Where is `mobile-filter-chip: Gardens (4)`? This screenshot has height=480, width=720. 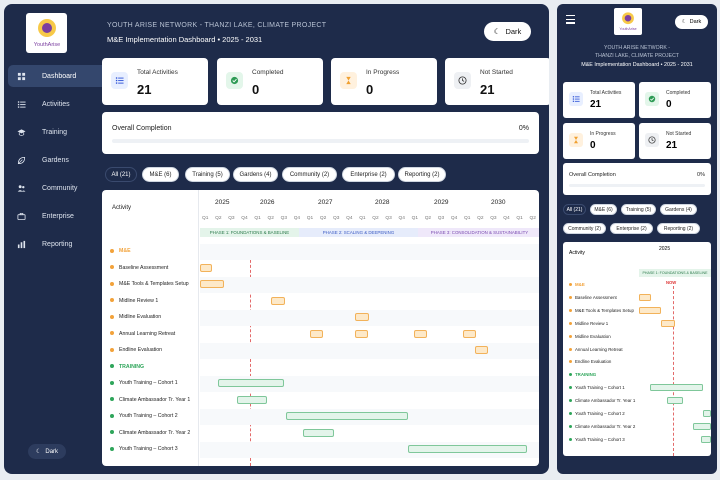 mobile-filter-chip: Gardens (4) is located at coordinates (678, 209).